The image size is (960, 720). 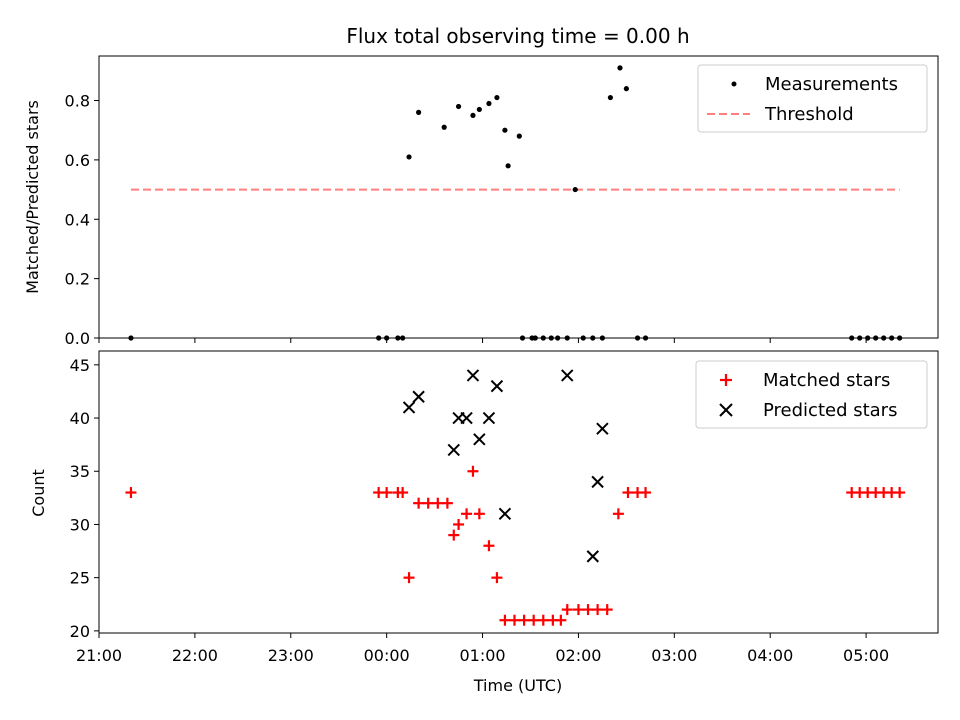 I want to click on bottom-x-tick-label: 00:00, so click(x=387, y=655).